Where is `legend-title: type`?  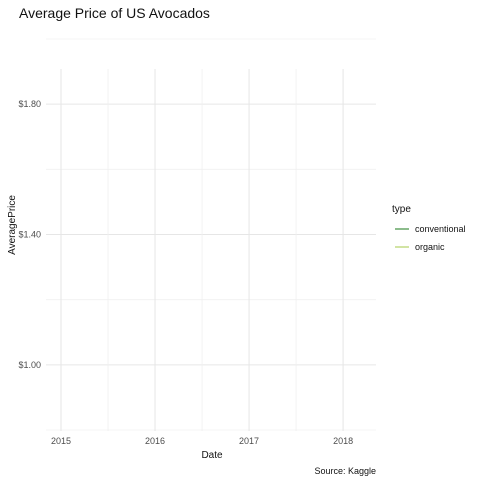
legend-title: type is located at coordinates (401, 209).